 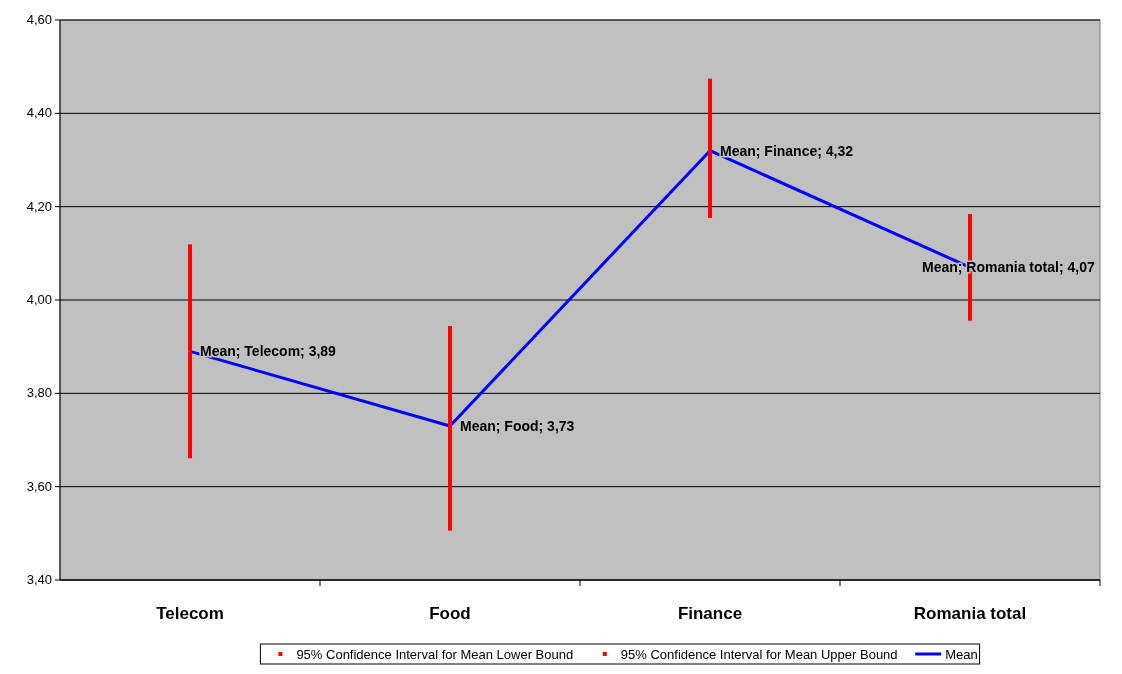 What do you see at coordinates (759, 654) in the screenshot?
I see `legend-label: 95% Confidence Interval for Mean Upper Bound` at bounding box center [759, 654].